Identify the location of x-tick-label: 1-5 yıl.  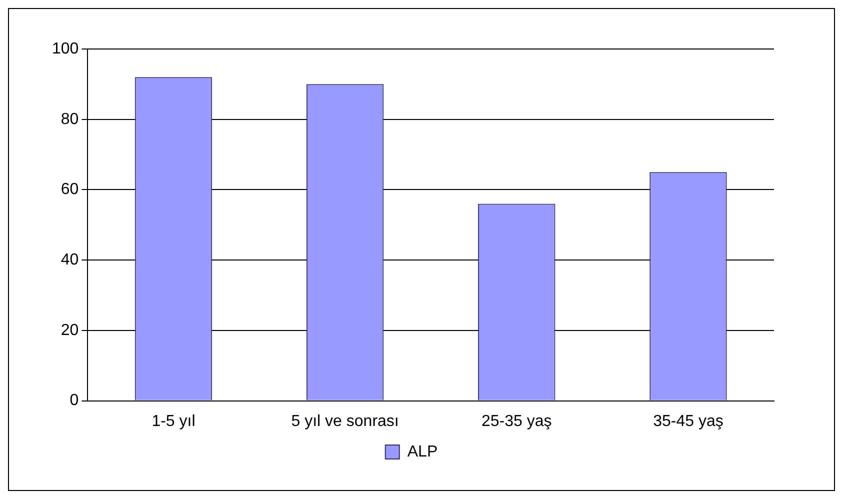
(174, 421).